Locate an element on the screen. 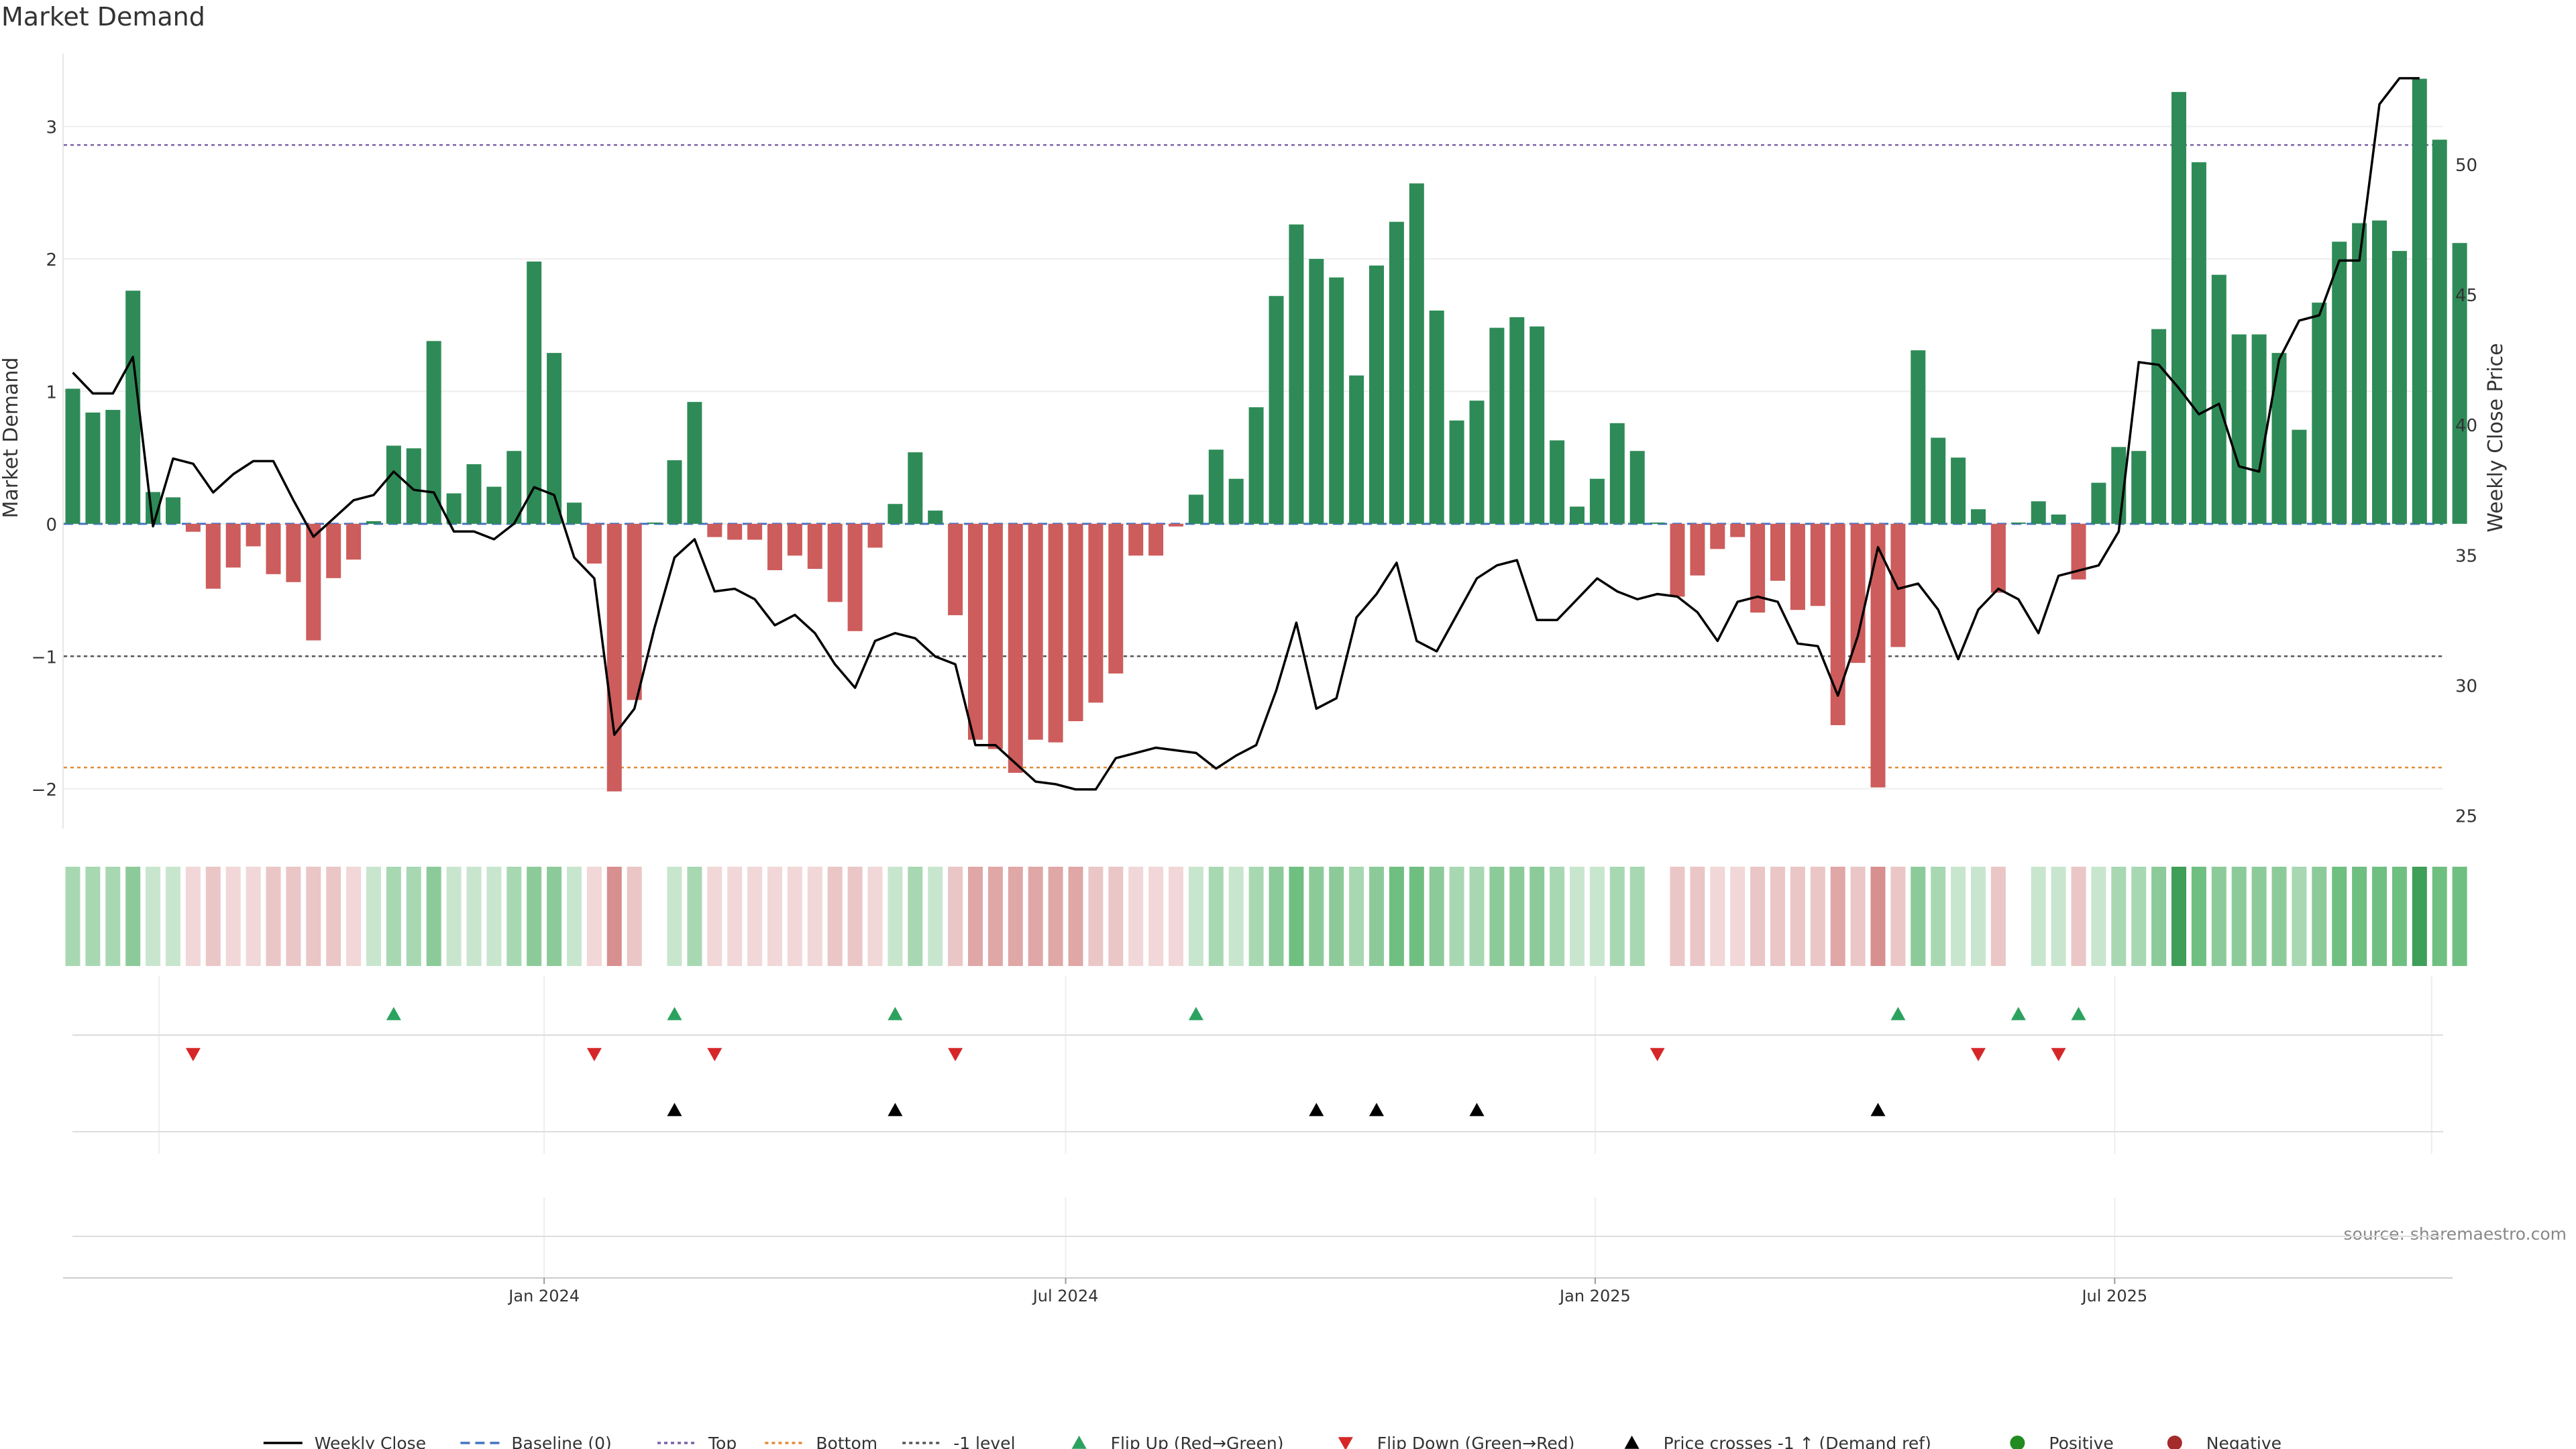 This screenshot has width=2576, height=1449. legend-item: Flip Up (Red→Green) is located at coordinates (1177, 1441).